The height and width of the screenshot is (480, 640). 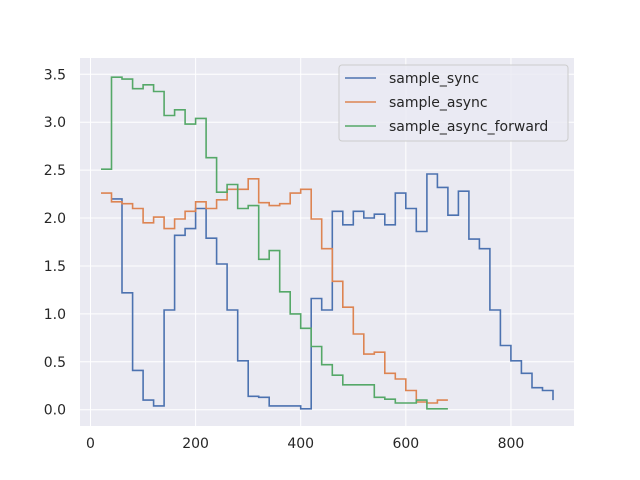 I want to click on y-tick-label: 3.0, so click(x=55, y=123).